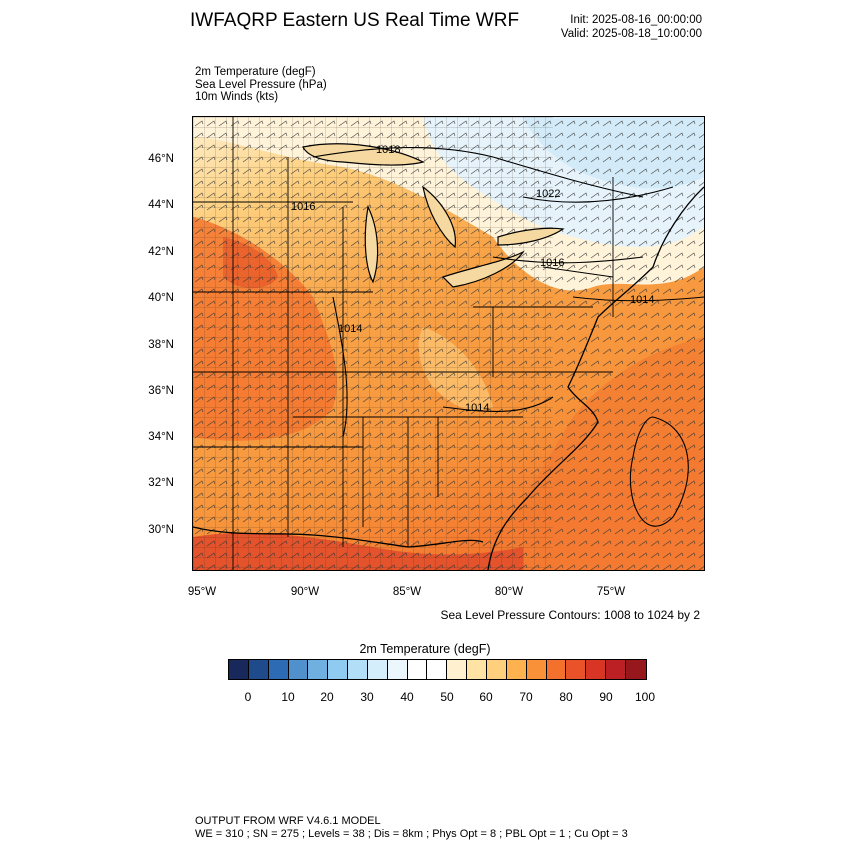 Image resolution: width=850 pixels, height=850 pixels. What do you see at coordinates (447, 697) in the screenshot?
I see `colorbar-label: 50` at bounding box center [447, 697].